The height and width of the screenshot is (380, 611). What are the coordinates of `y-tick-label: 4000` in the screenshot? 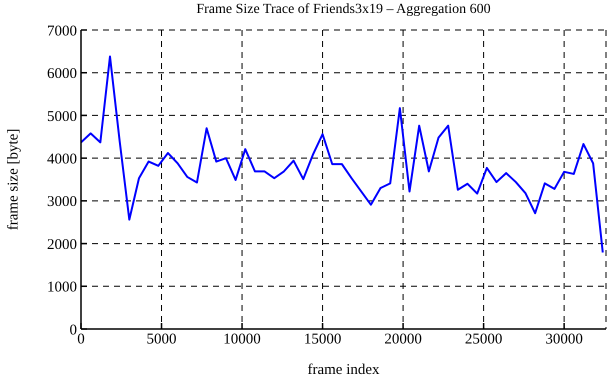 It's located at (62, 159).